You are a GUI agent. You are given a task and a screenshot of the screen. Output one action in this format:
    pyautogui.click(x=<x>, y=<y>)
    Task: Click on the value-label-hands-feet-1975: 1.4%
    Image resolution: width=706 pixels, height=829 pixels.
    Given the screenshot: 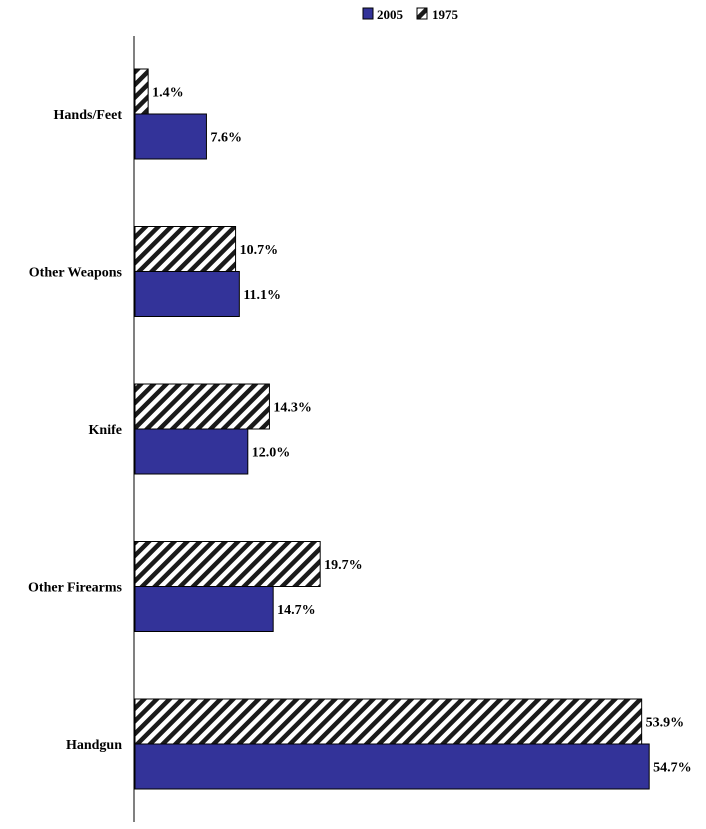 What is the action you would take?
    pyautogui.click(x=168, y=93)
    